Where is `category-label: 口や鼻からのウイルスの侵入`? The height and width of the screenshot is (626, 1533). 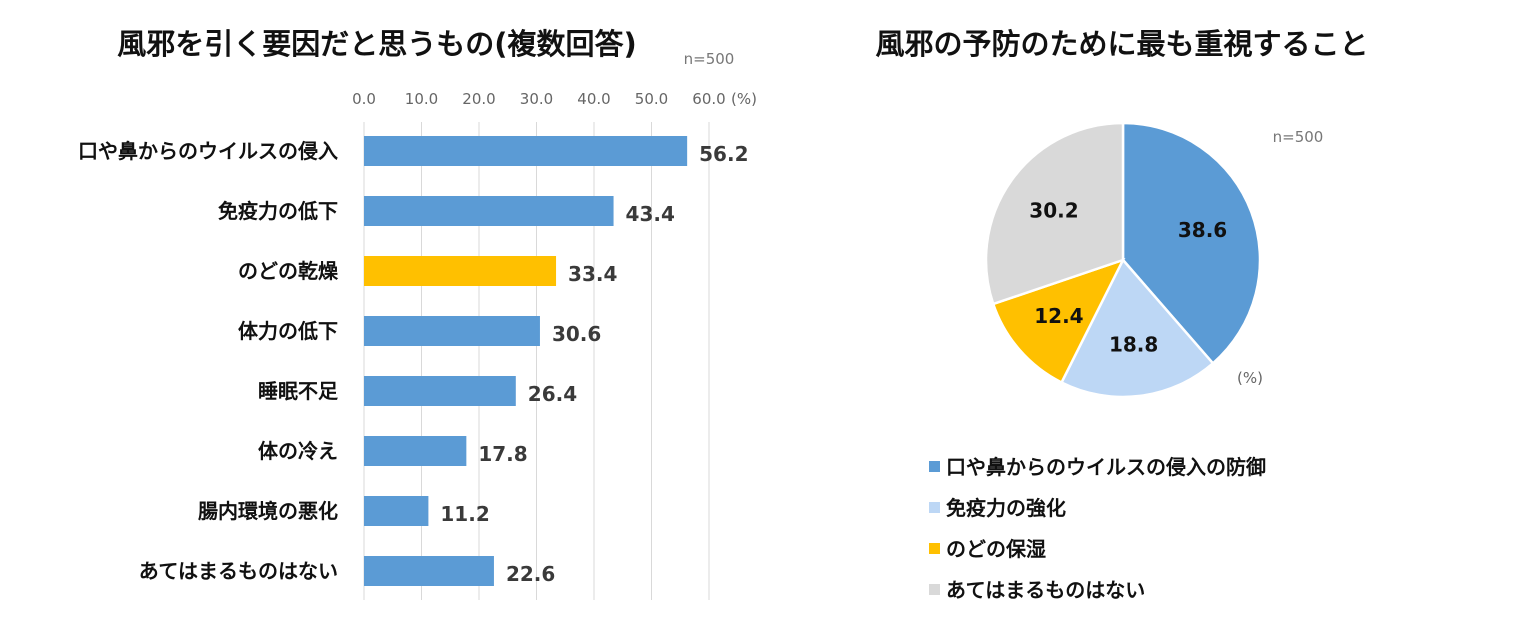
category-label: 口や鼻からのウイルスの侵入 is located at coordinates (208, 151).